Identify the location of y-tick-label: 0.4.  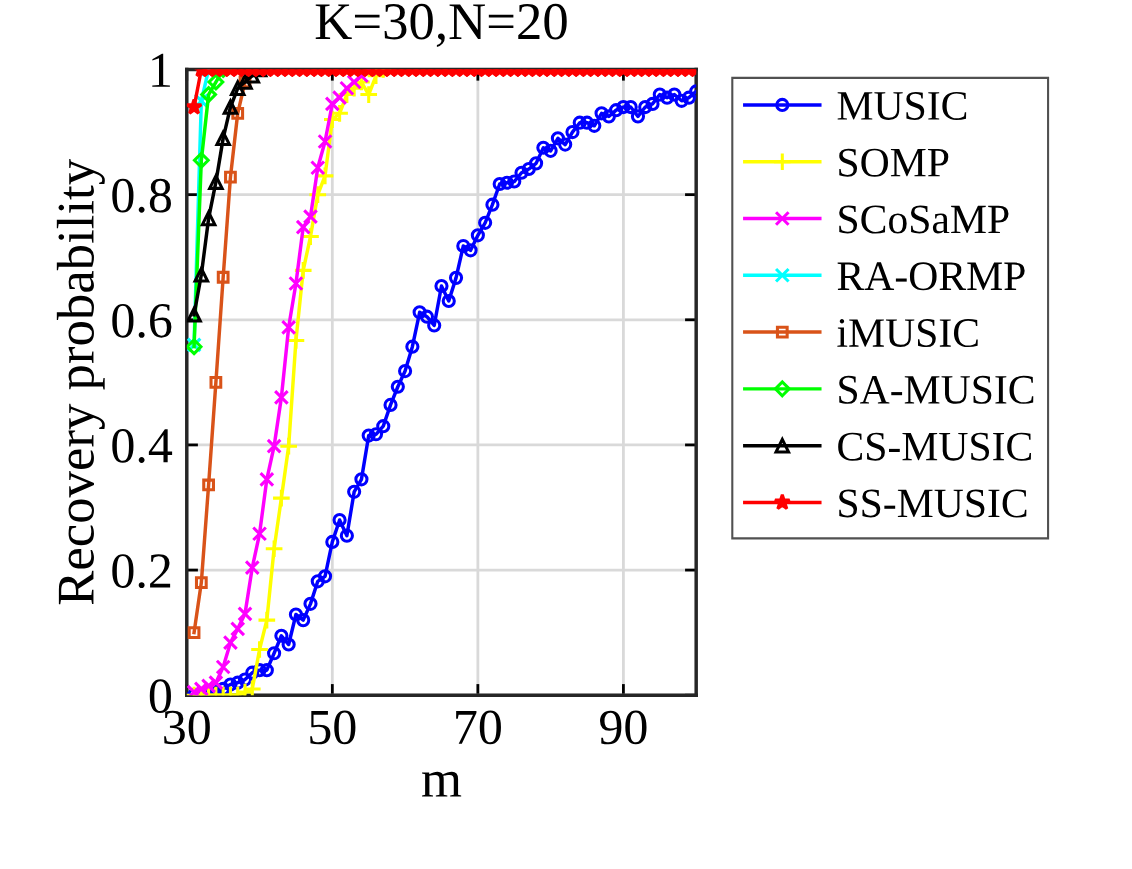
(142, 446).